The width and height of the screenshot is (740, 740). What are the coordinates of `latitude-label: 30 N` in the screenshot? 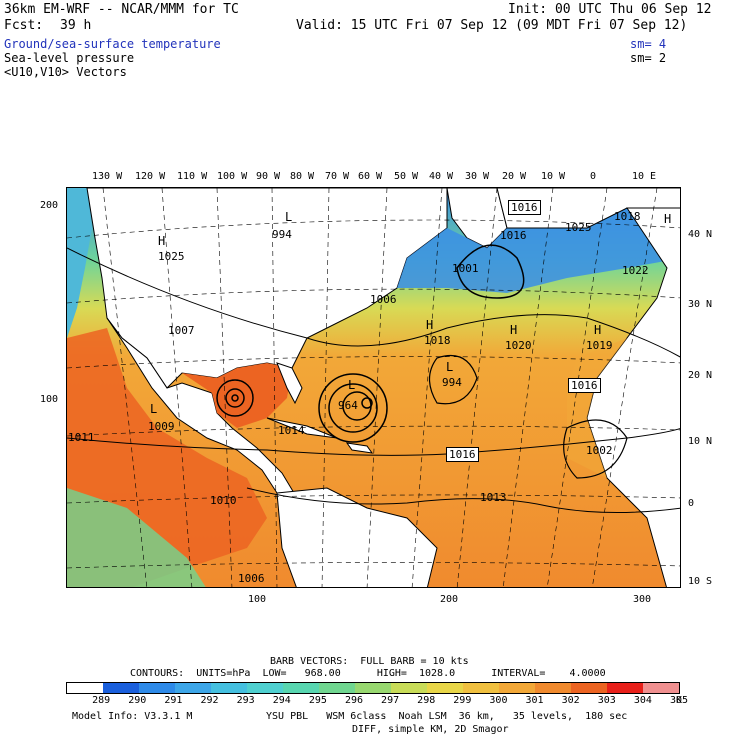 It's located at (700, 304).